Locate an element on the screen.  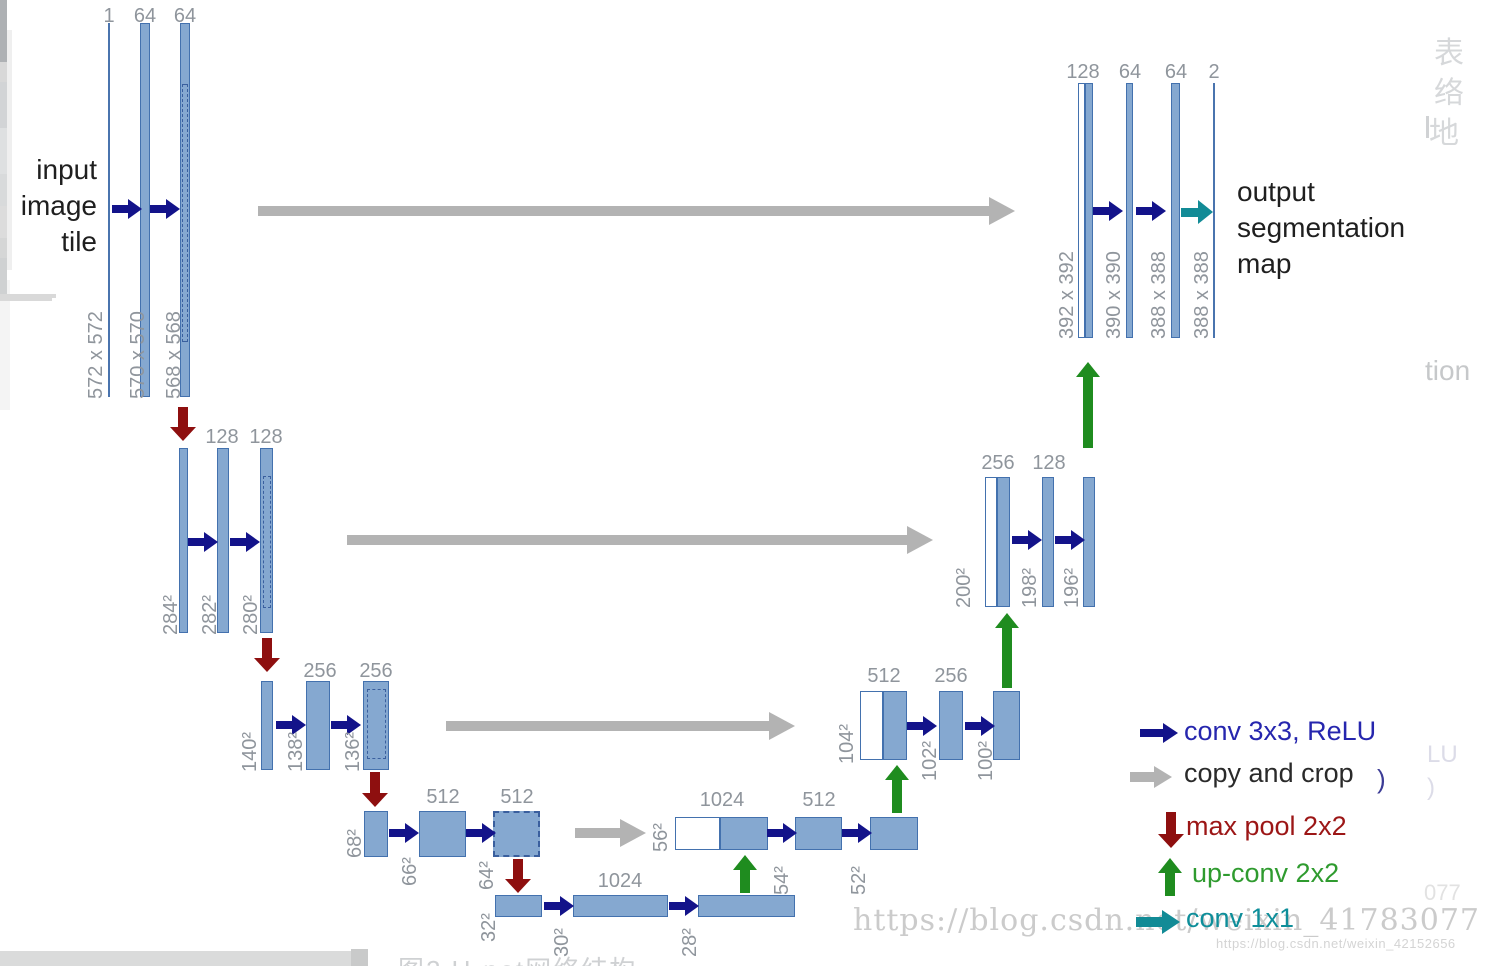
copy-arrow-head is located at coordinates (1002, 211).